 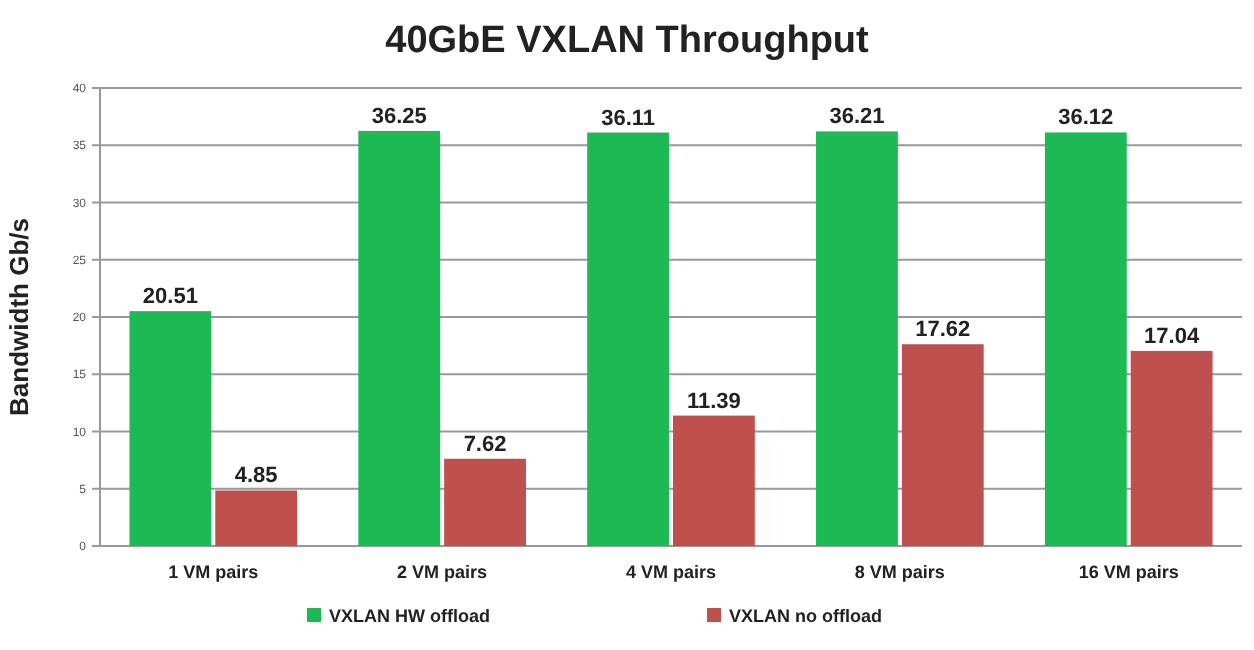 What do you see at coordinates (1172, 336) in the screenshot?
I see `data-label: 17.04` at bounding box center [1172, 336].